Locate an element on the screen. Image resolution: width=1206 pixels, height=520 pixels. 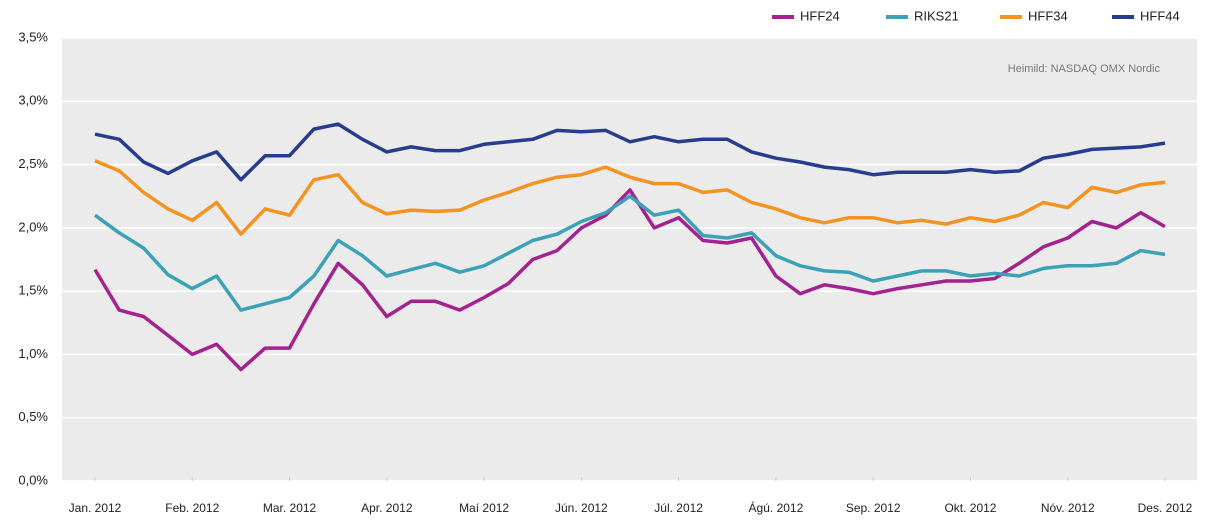
y-tick-label: 0,0% is located at coordinates (33, 479).